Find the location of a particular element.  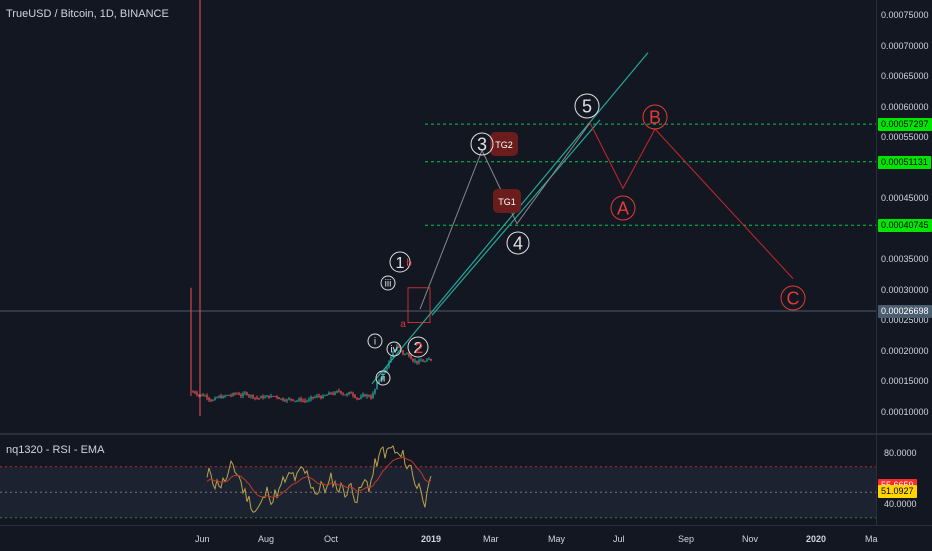

target-box: TG2 is located at coordinates (504, 144).